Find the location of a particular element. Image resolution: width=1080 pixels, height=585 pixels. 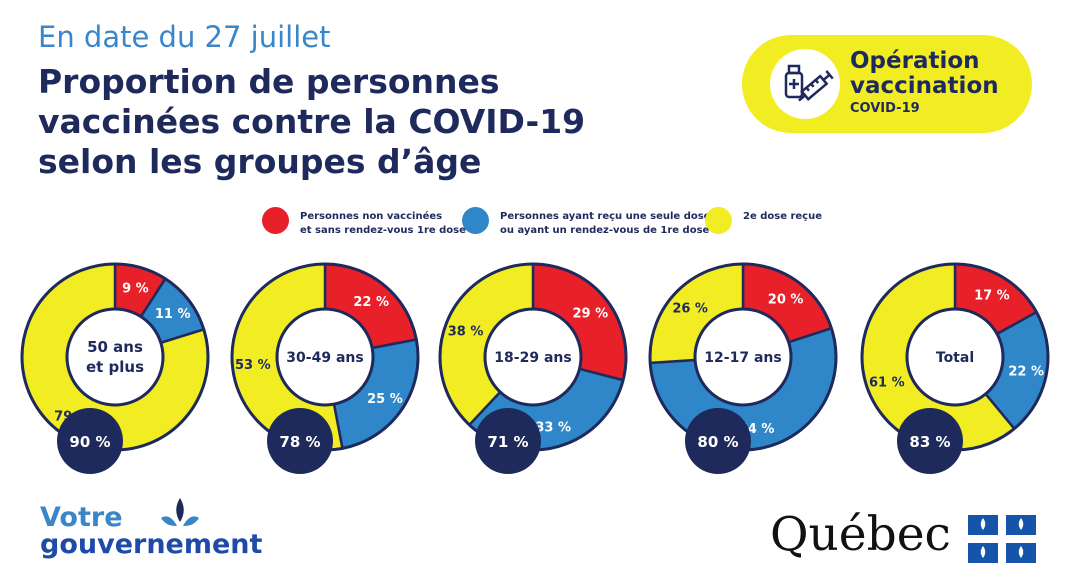

center-label: 18-29 ans is located at coordinates (532, 358).